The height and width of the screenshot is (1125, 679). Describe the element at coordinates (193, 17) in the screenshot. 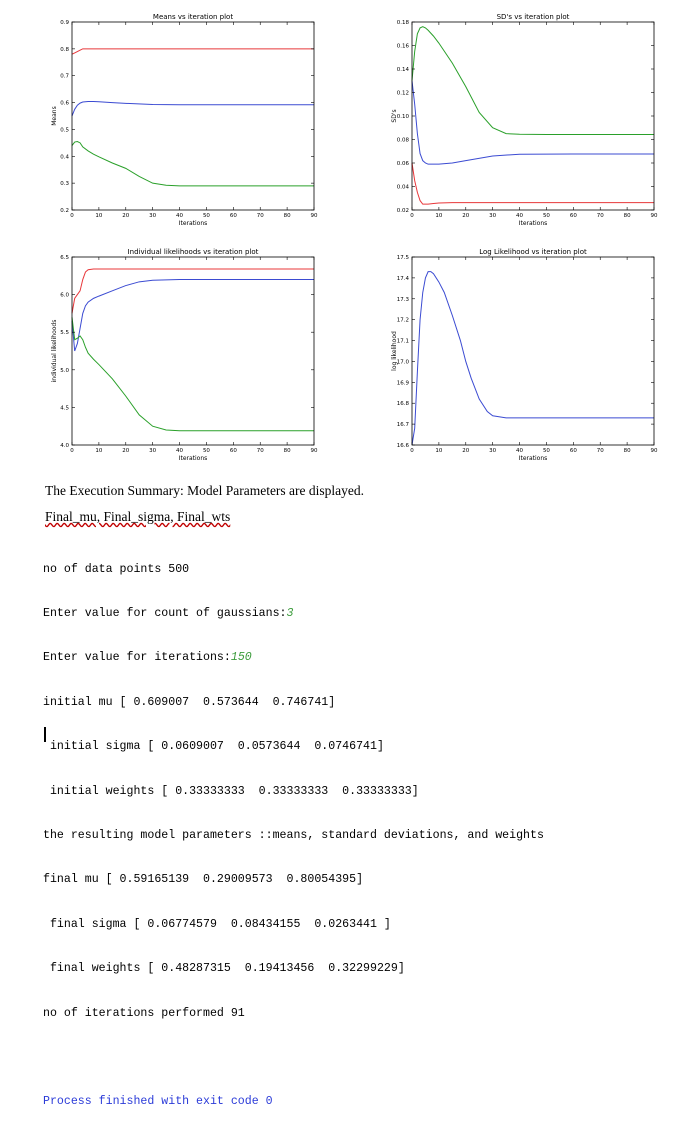

I see `chart-title: Means vs iteration plot` at that location.